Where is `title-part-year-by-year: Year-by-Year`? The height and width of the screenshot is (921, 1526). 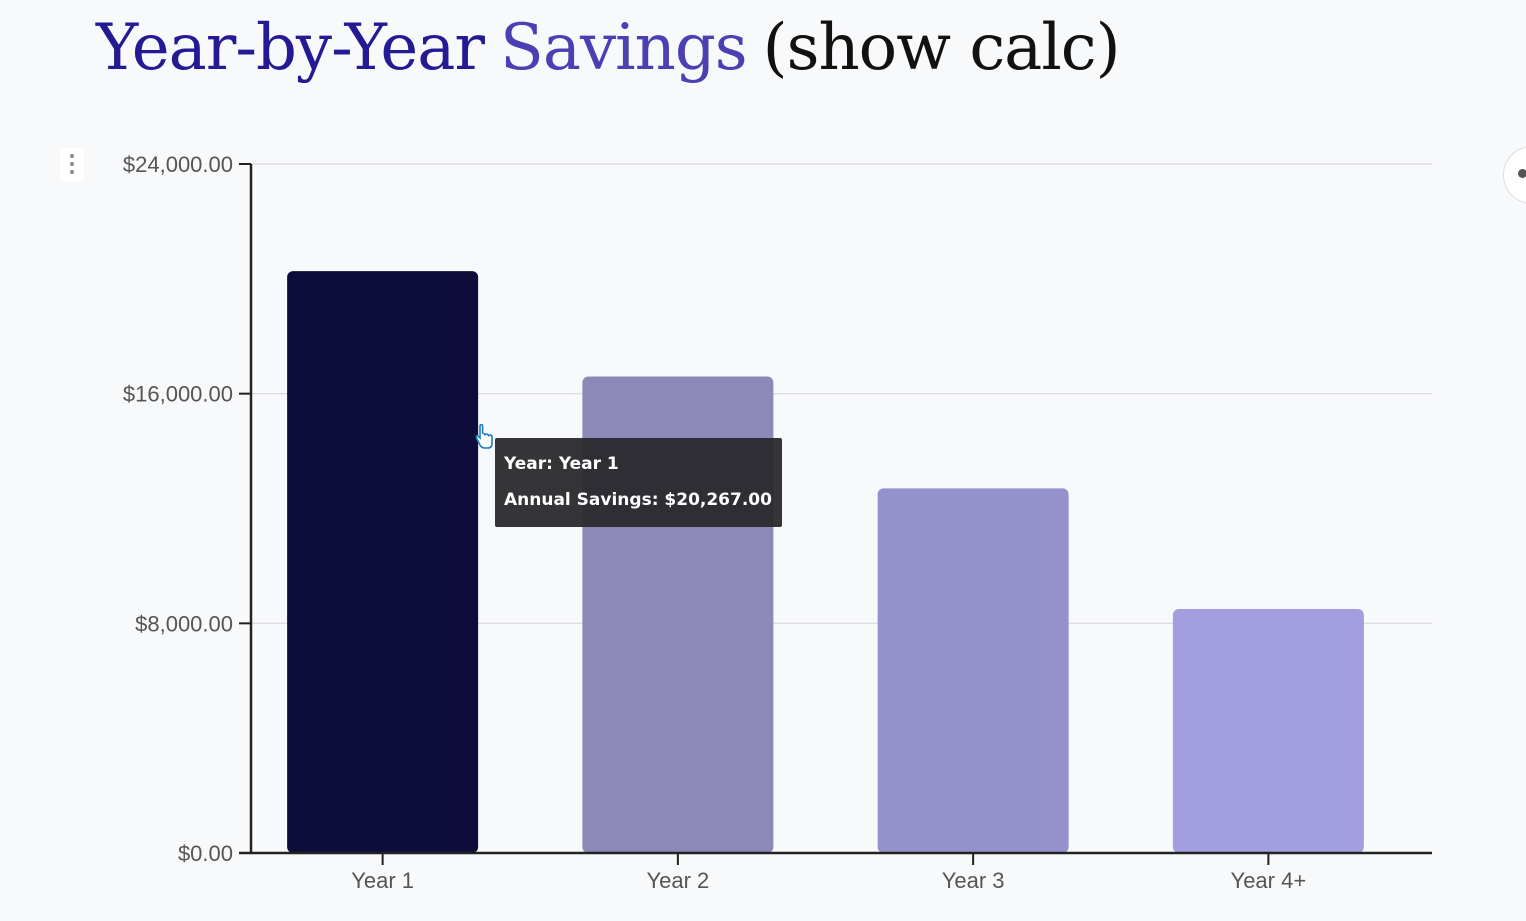
title-part-year-by-year: Year-by-Year is located at coordinates (290, 48).